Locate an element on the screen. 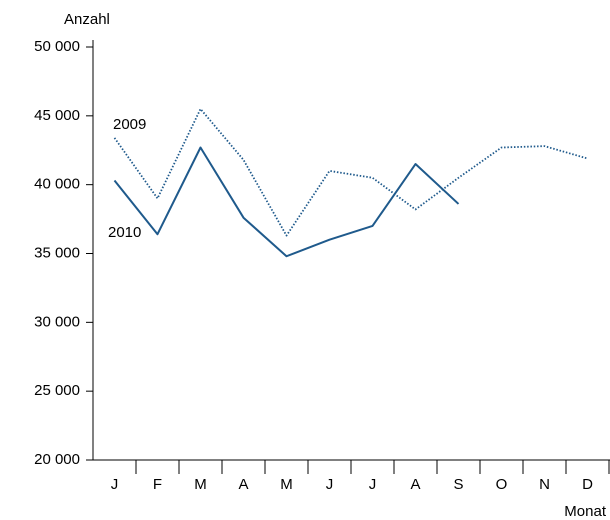  x-tick-label: S is located at coordinates (458, 484).